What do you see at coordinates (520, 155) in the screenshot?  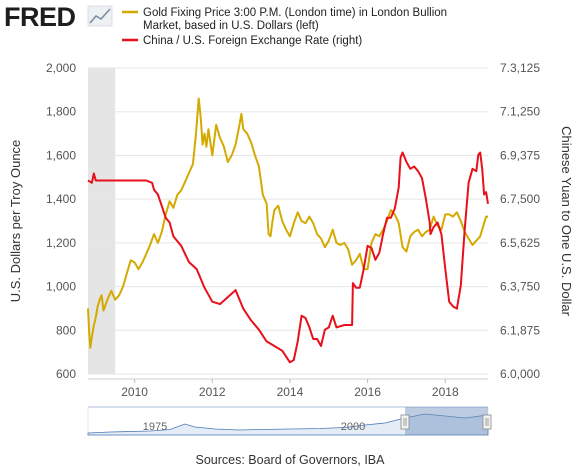 I see `right-tick-label: 6.9,375` at bounding box center [520, 155].